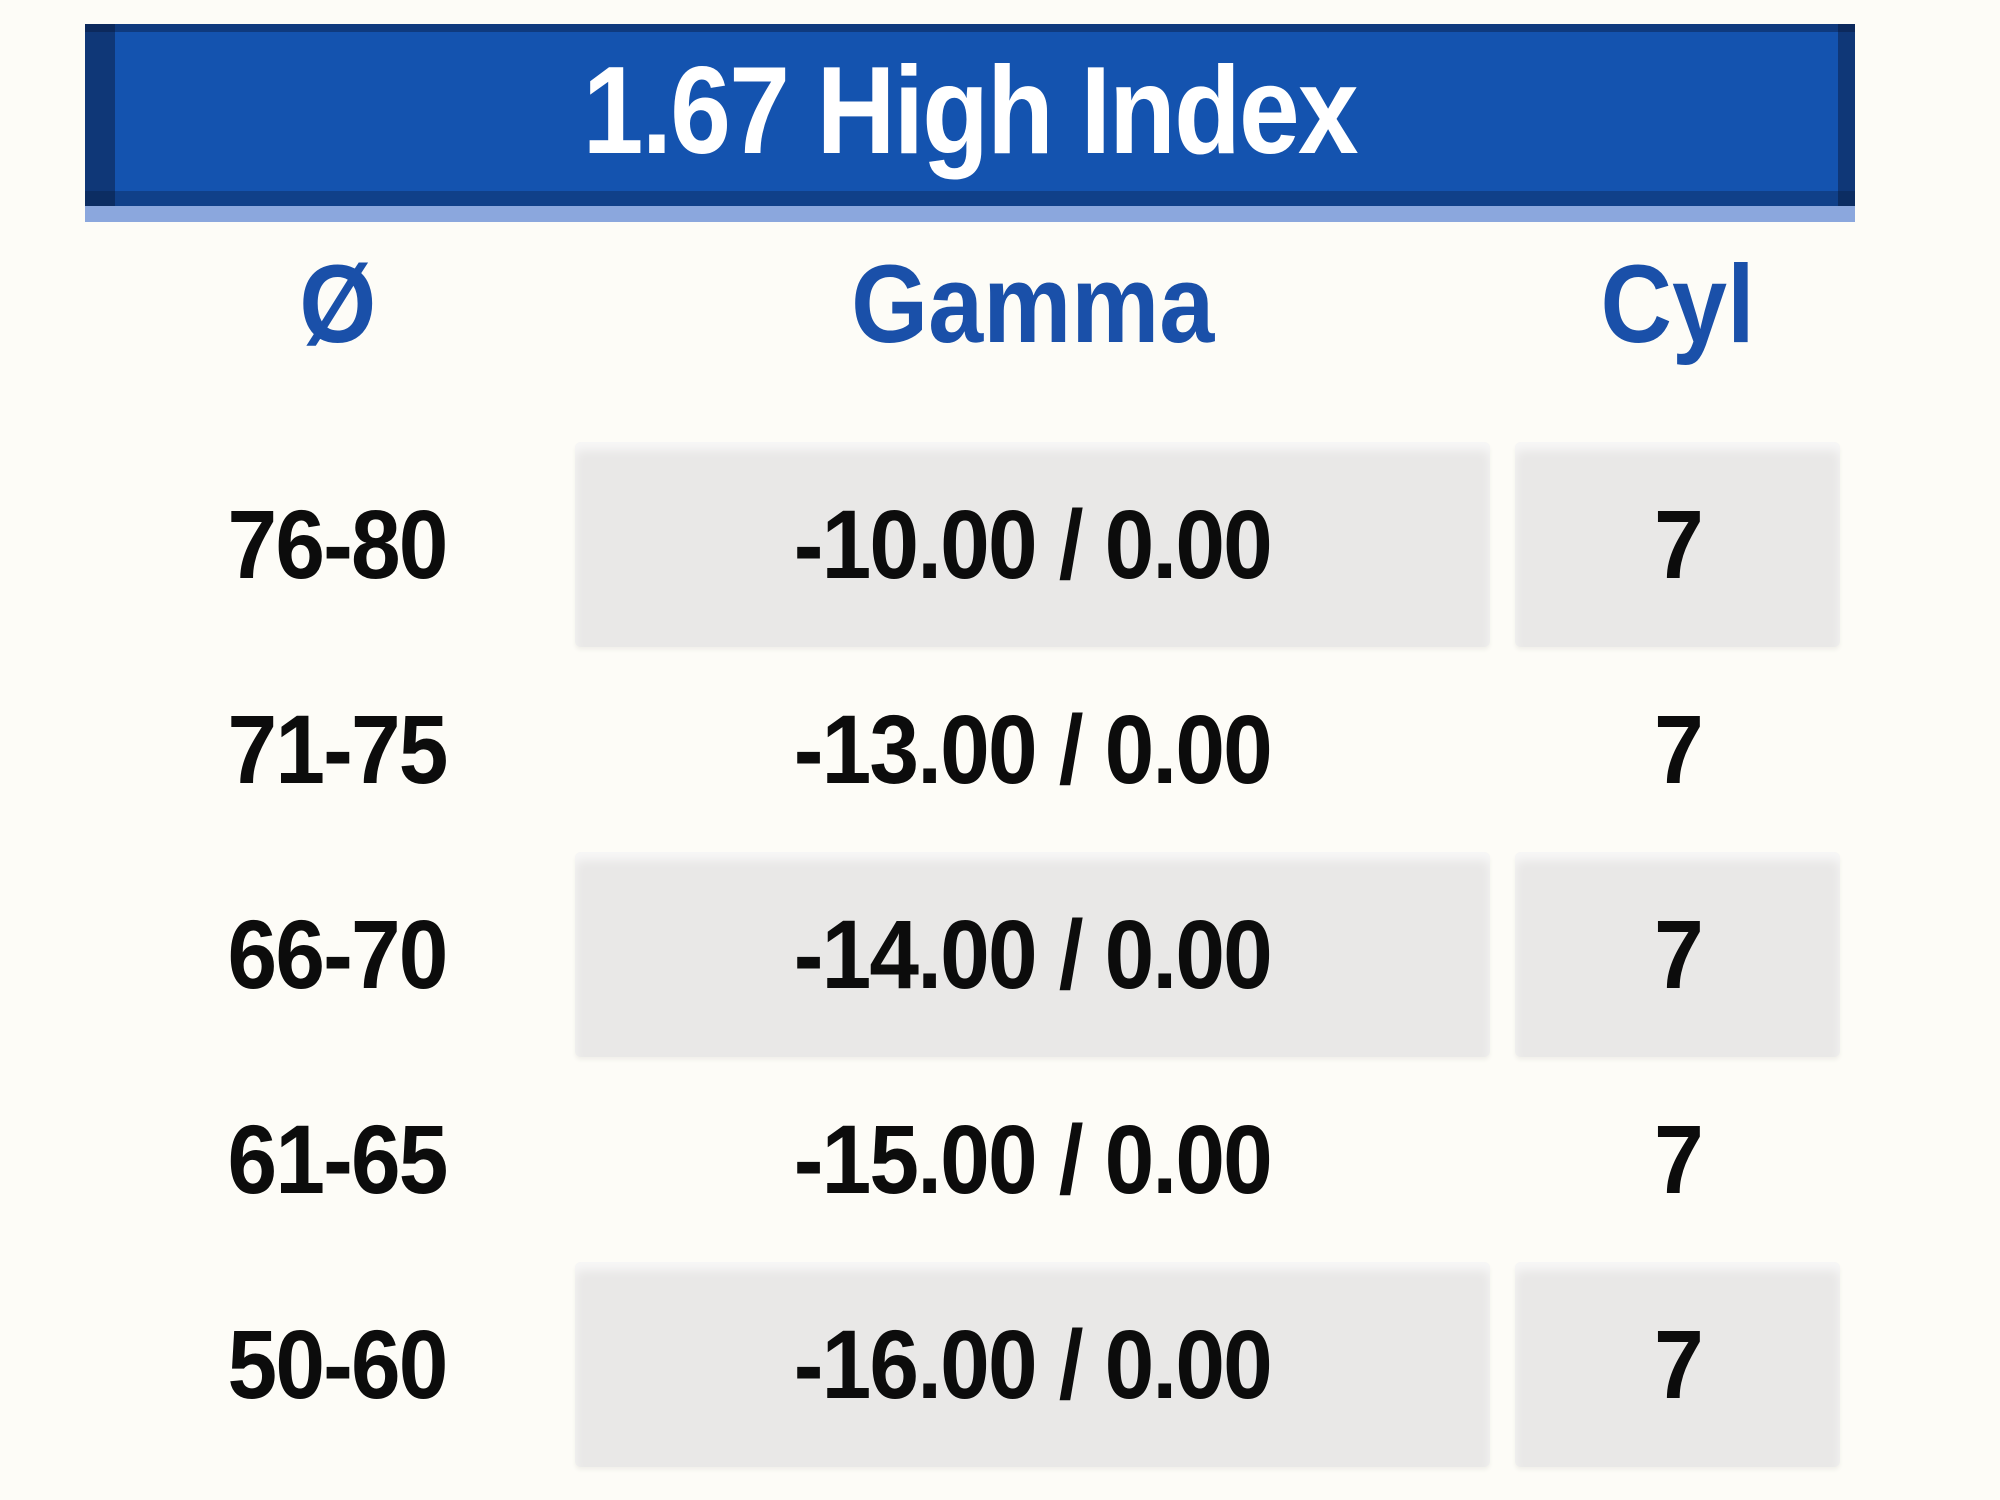  I want to click on diameter-cell: 61-65, so click(338, 1159).